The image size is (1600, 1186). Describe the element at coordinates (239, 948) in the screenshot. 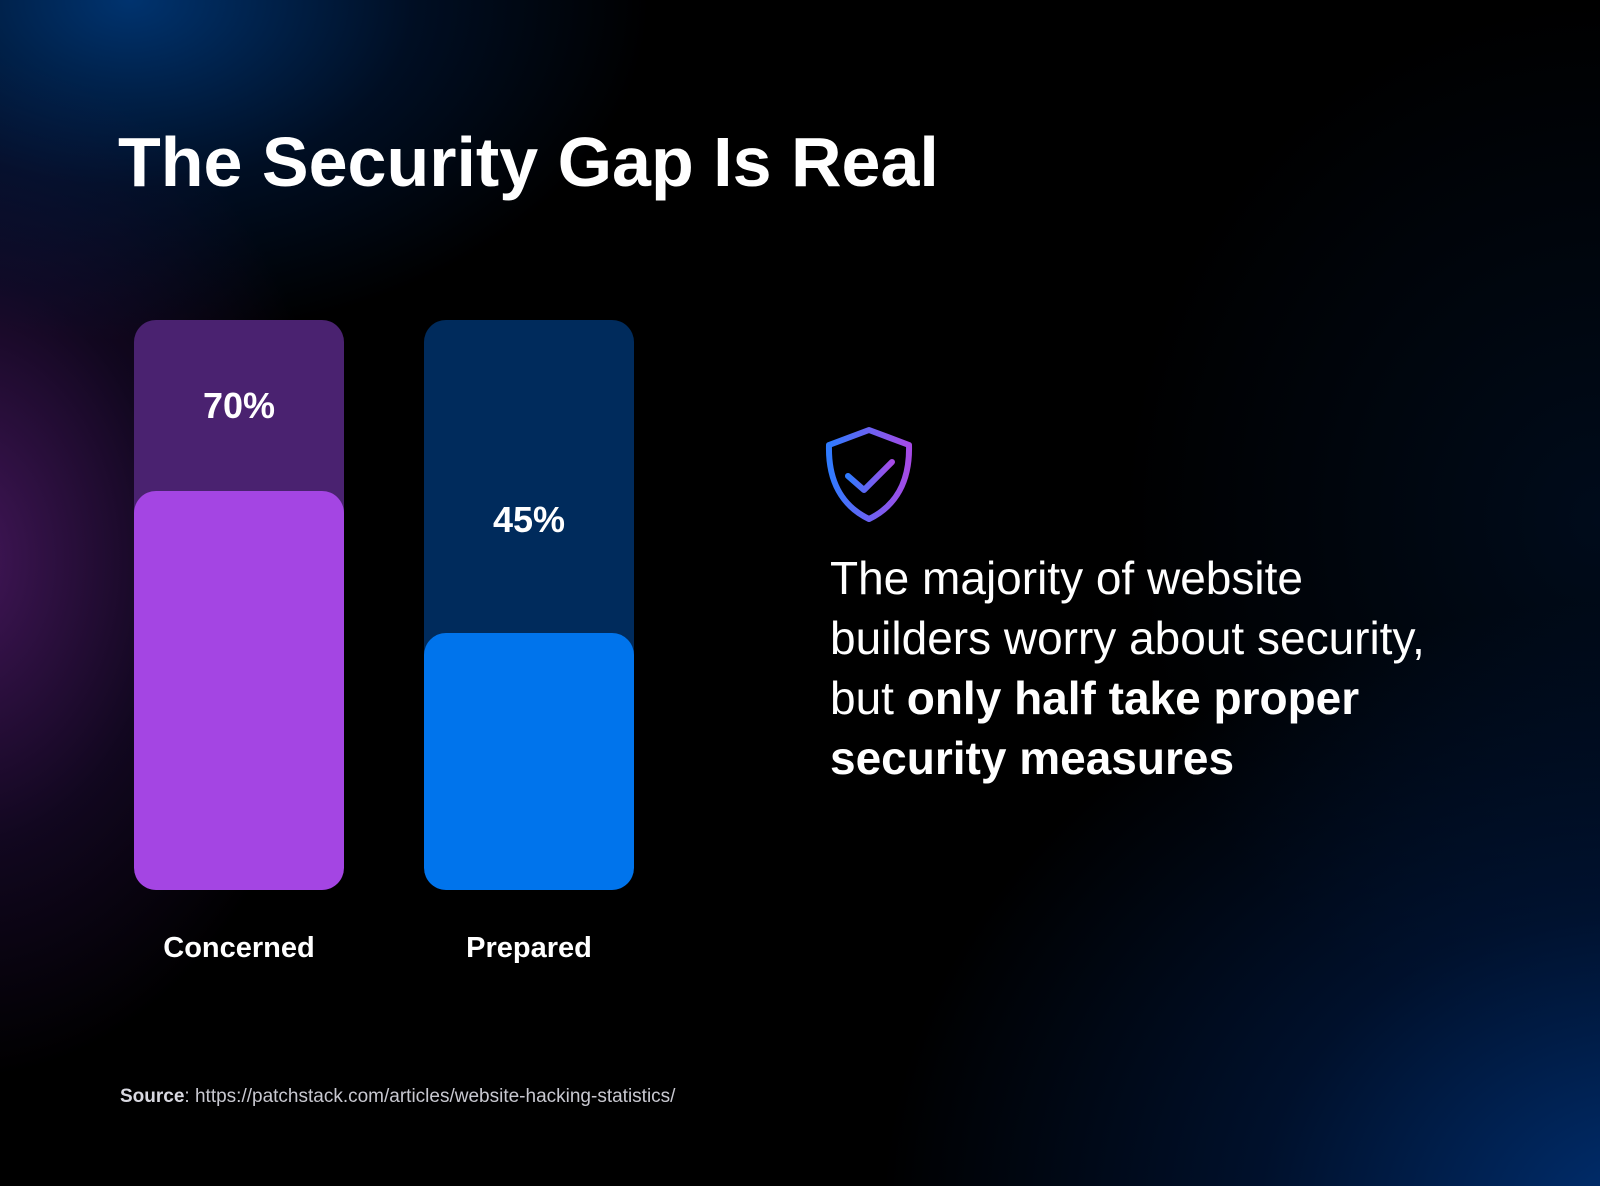

I see `bar-concerned-label: Concerned` at that location.